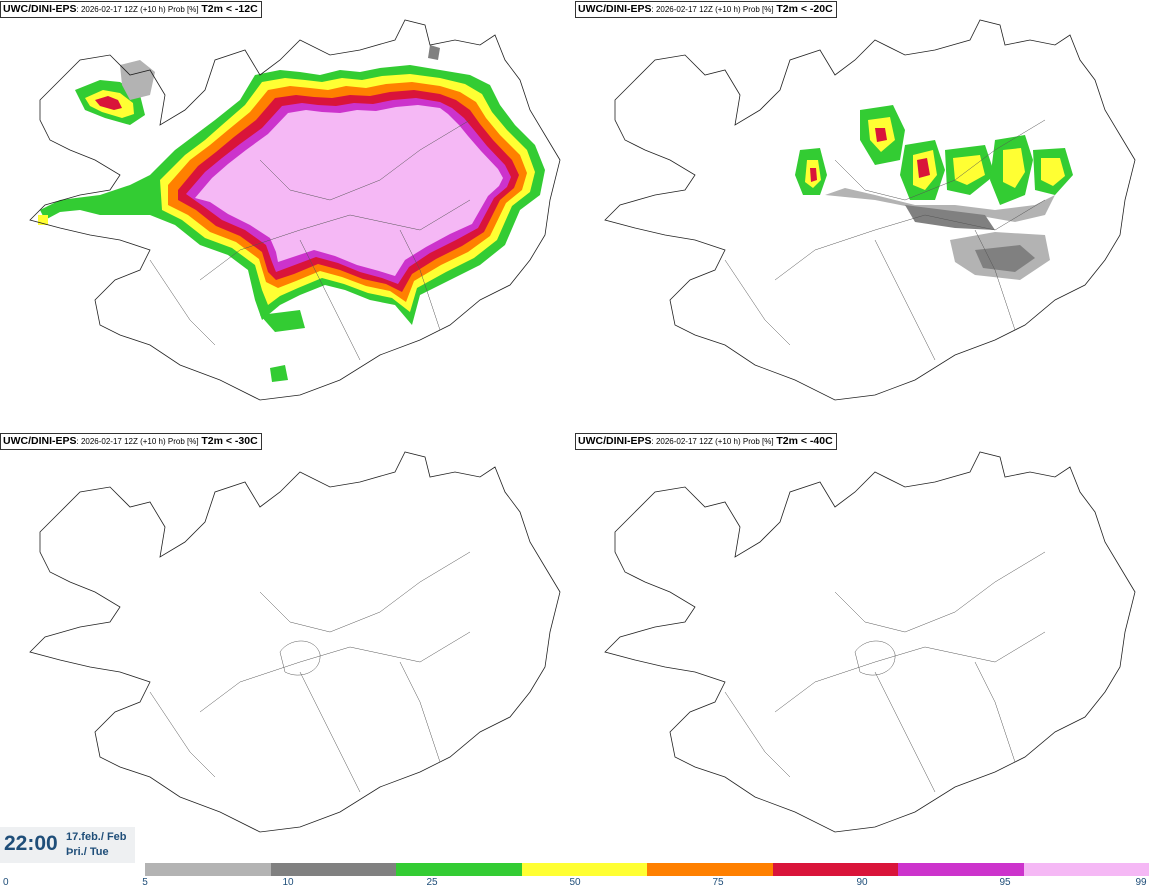  What do you see at coordinates (229, 9) in the screenshot?
I see `threshold-label: T2m < -12C` at bounding box center [229, 9].